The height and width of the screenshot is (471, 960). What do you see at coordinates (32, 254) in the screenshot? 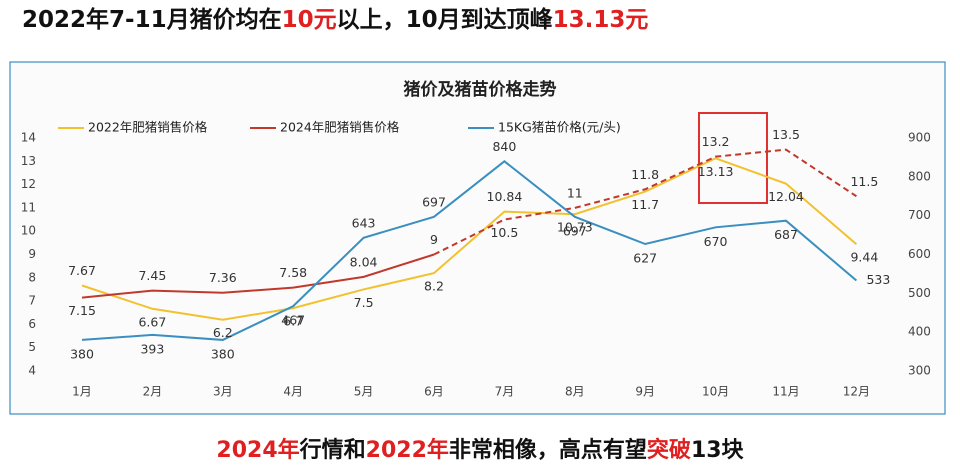
I see `y-tick-label: 9` at bounding box center [32, 254].